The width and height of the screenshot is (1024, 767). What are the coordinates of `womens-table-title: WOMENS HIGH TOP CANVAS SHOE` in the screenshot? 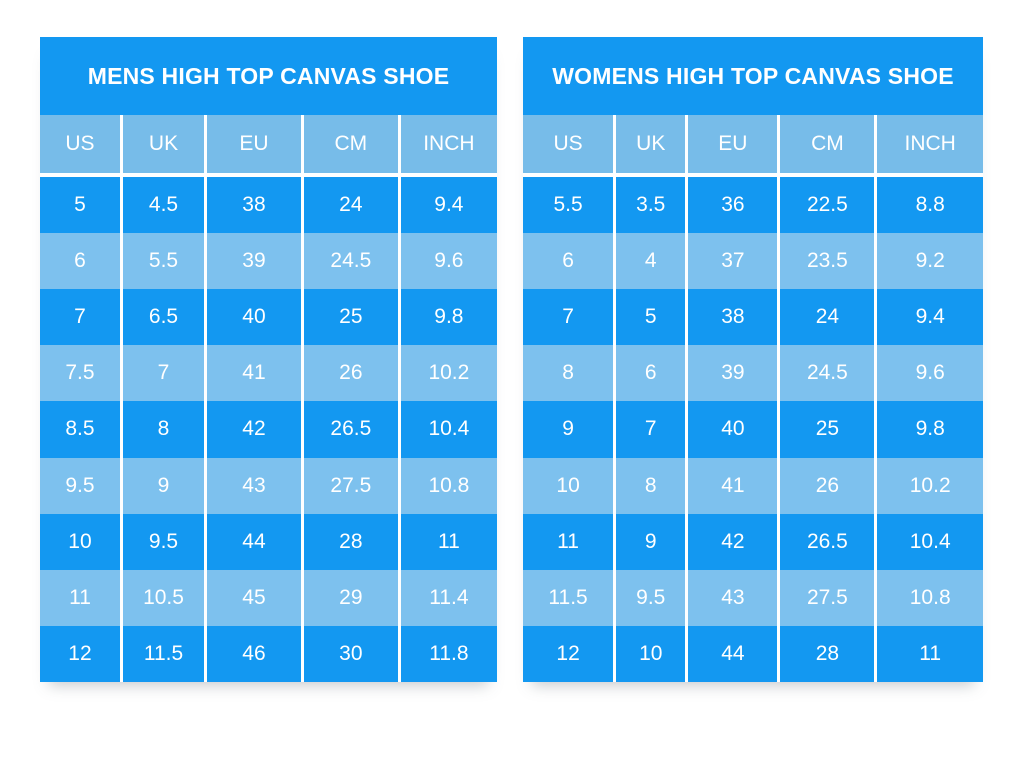 It's located at (753, 76).